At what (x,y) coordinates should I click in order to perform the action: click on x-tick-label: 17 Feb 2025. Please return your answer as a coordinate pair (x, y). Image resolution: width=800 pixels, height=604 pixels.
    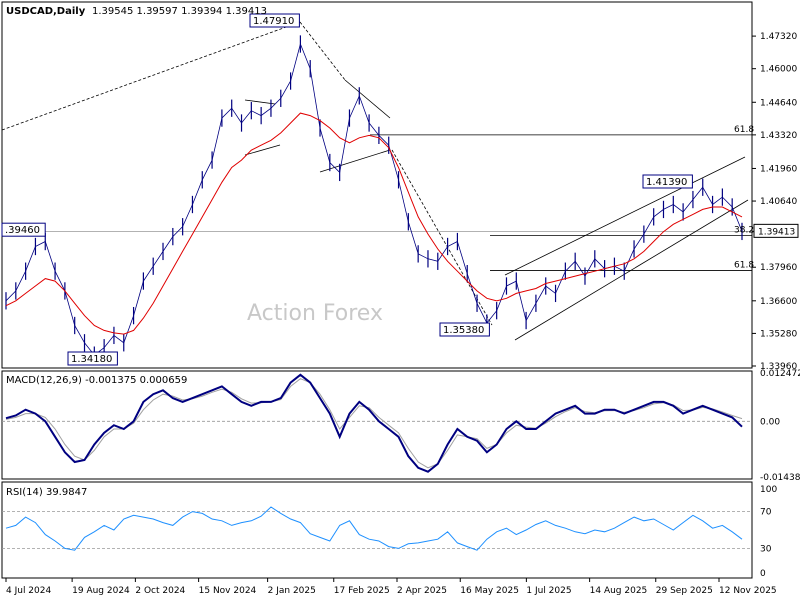
    Looking at the image, I should click on (362, 591).